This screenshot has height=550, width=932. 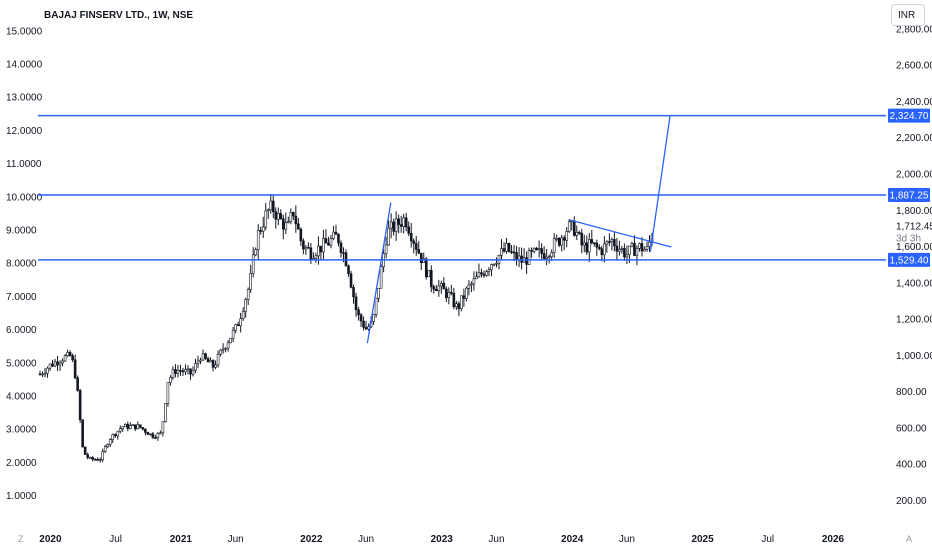 What do you see at coordinates (909, 539) in the screenshot?
I see `corner-right-label: A` at bounding box center [909, 539].